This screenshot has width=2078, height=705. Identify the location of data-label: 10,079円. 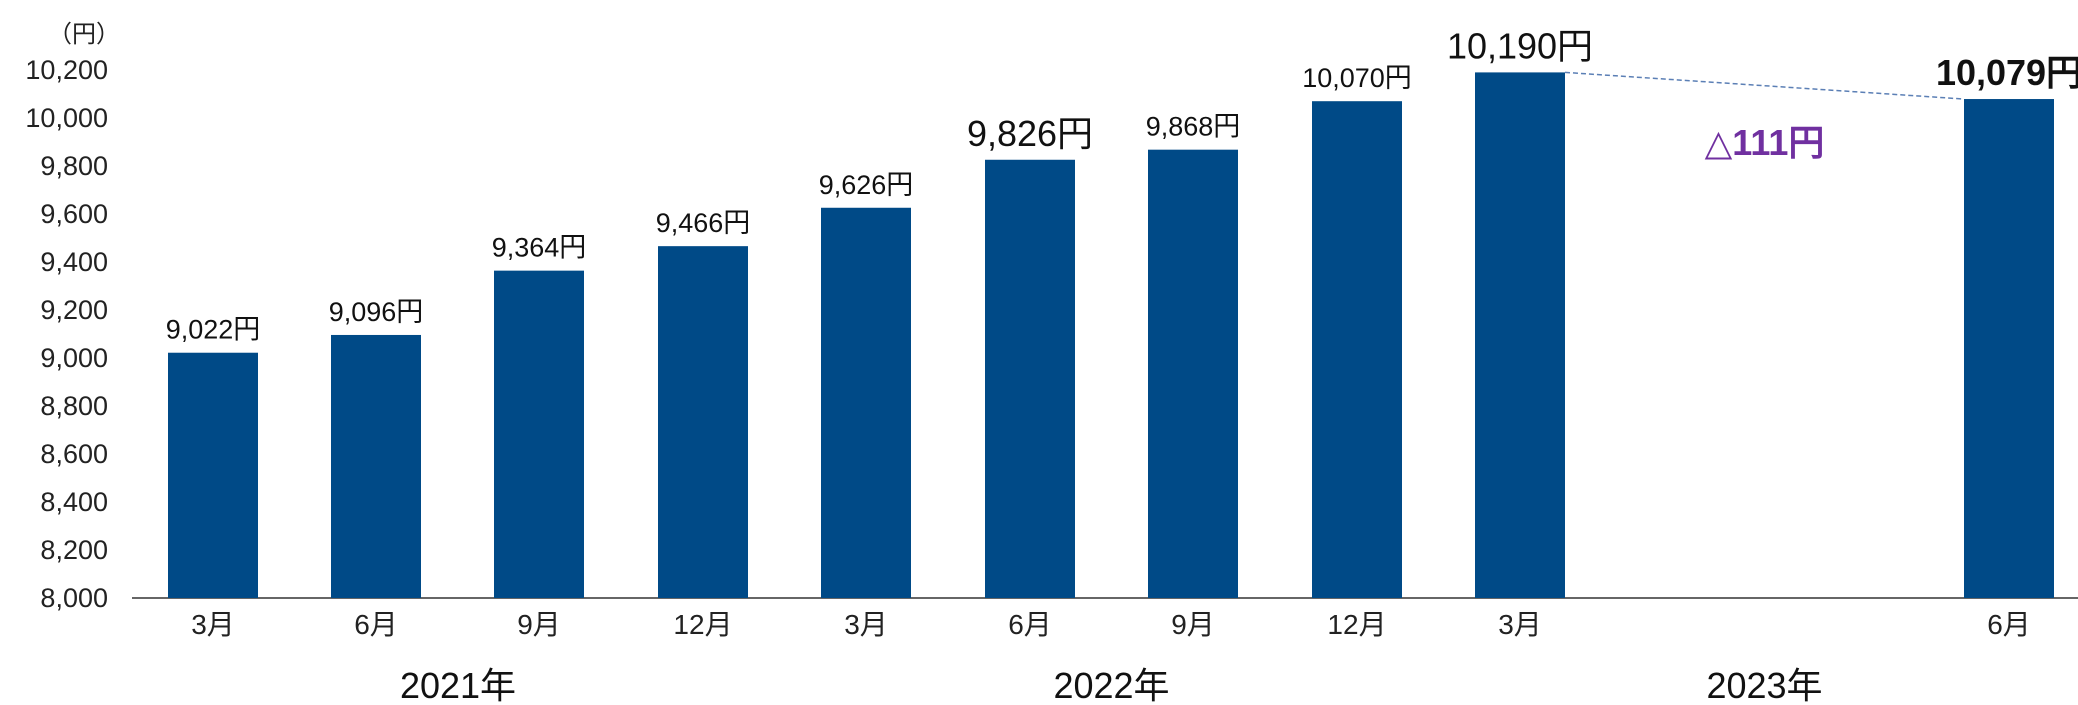
(2007, 72).